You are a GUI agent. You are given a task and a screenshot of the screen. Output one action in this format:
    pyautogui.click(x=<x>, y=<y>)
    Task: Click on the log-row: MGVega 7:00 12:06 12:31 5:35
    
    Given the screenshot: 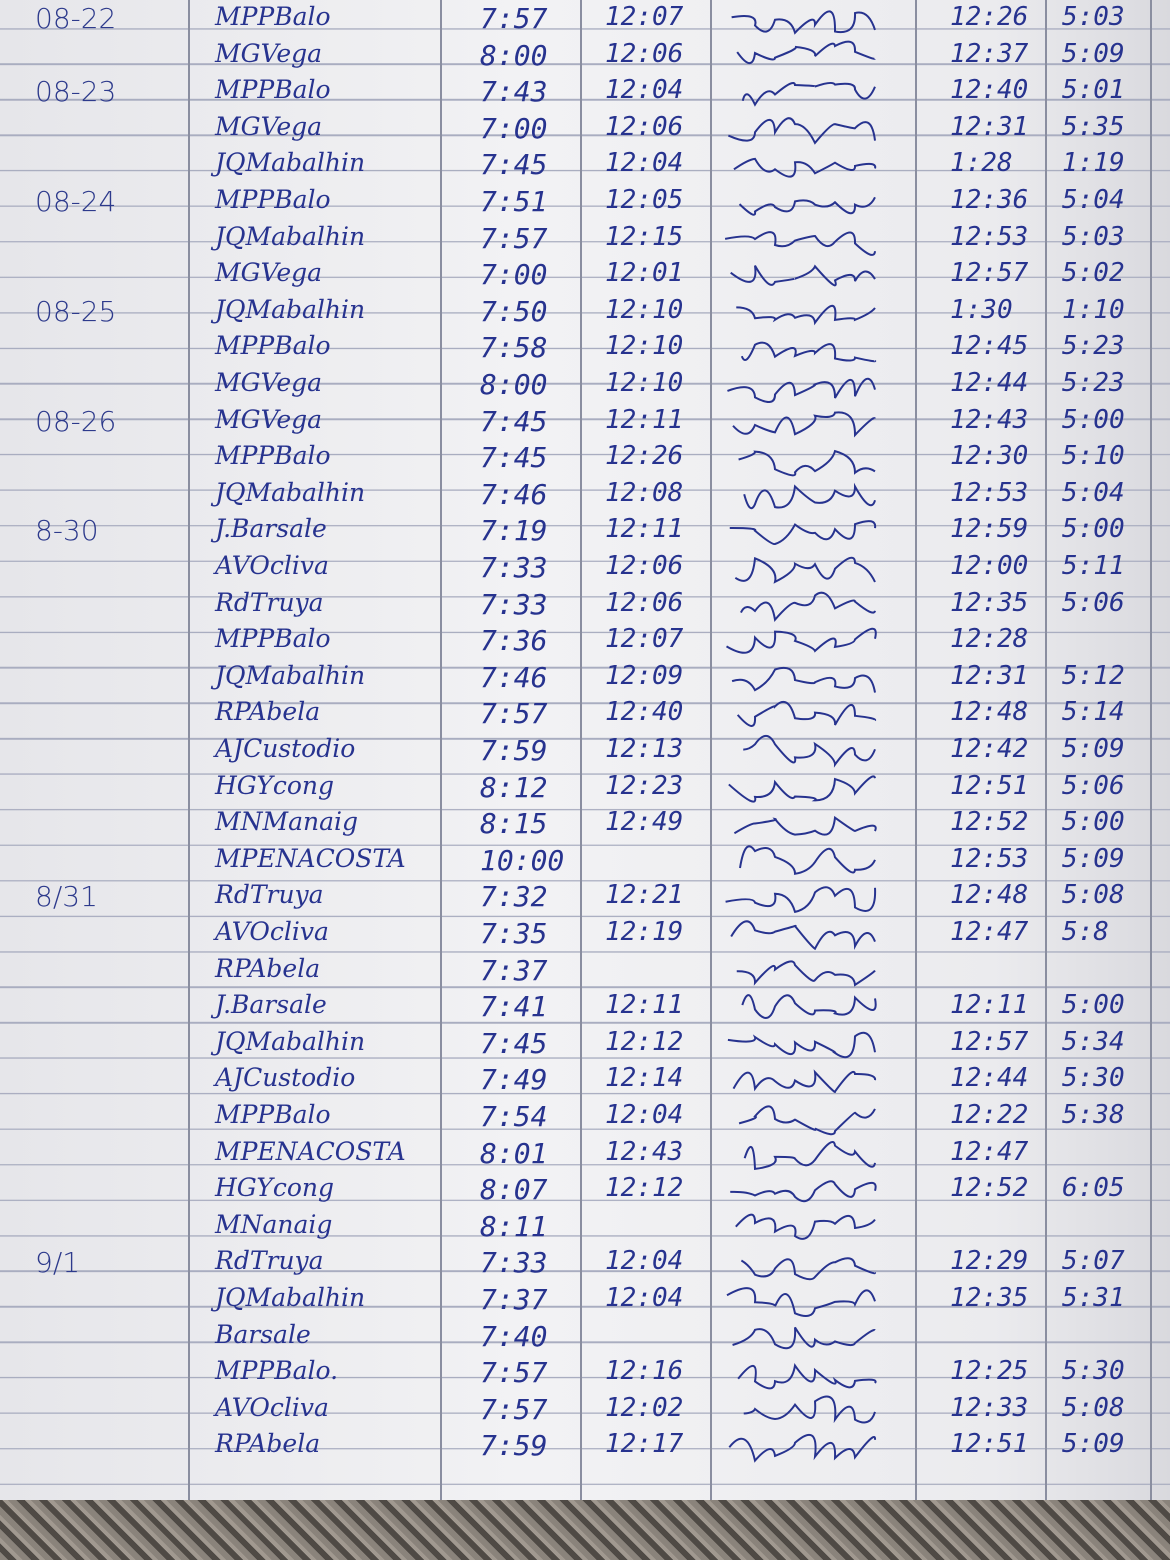 What is the action you would take?
    pyautogui.click(x=585, y=128)
    